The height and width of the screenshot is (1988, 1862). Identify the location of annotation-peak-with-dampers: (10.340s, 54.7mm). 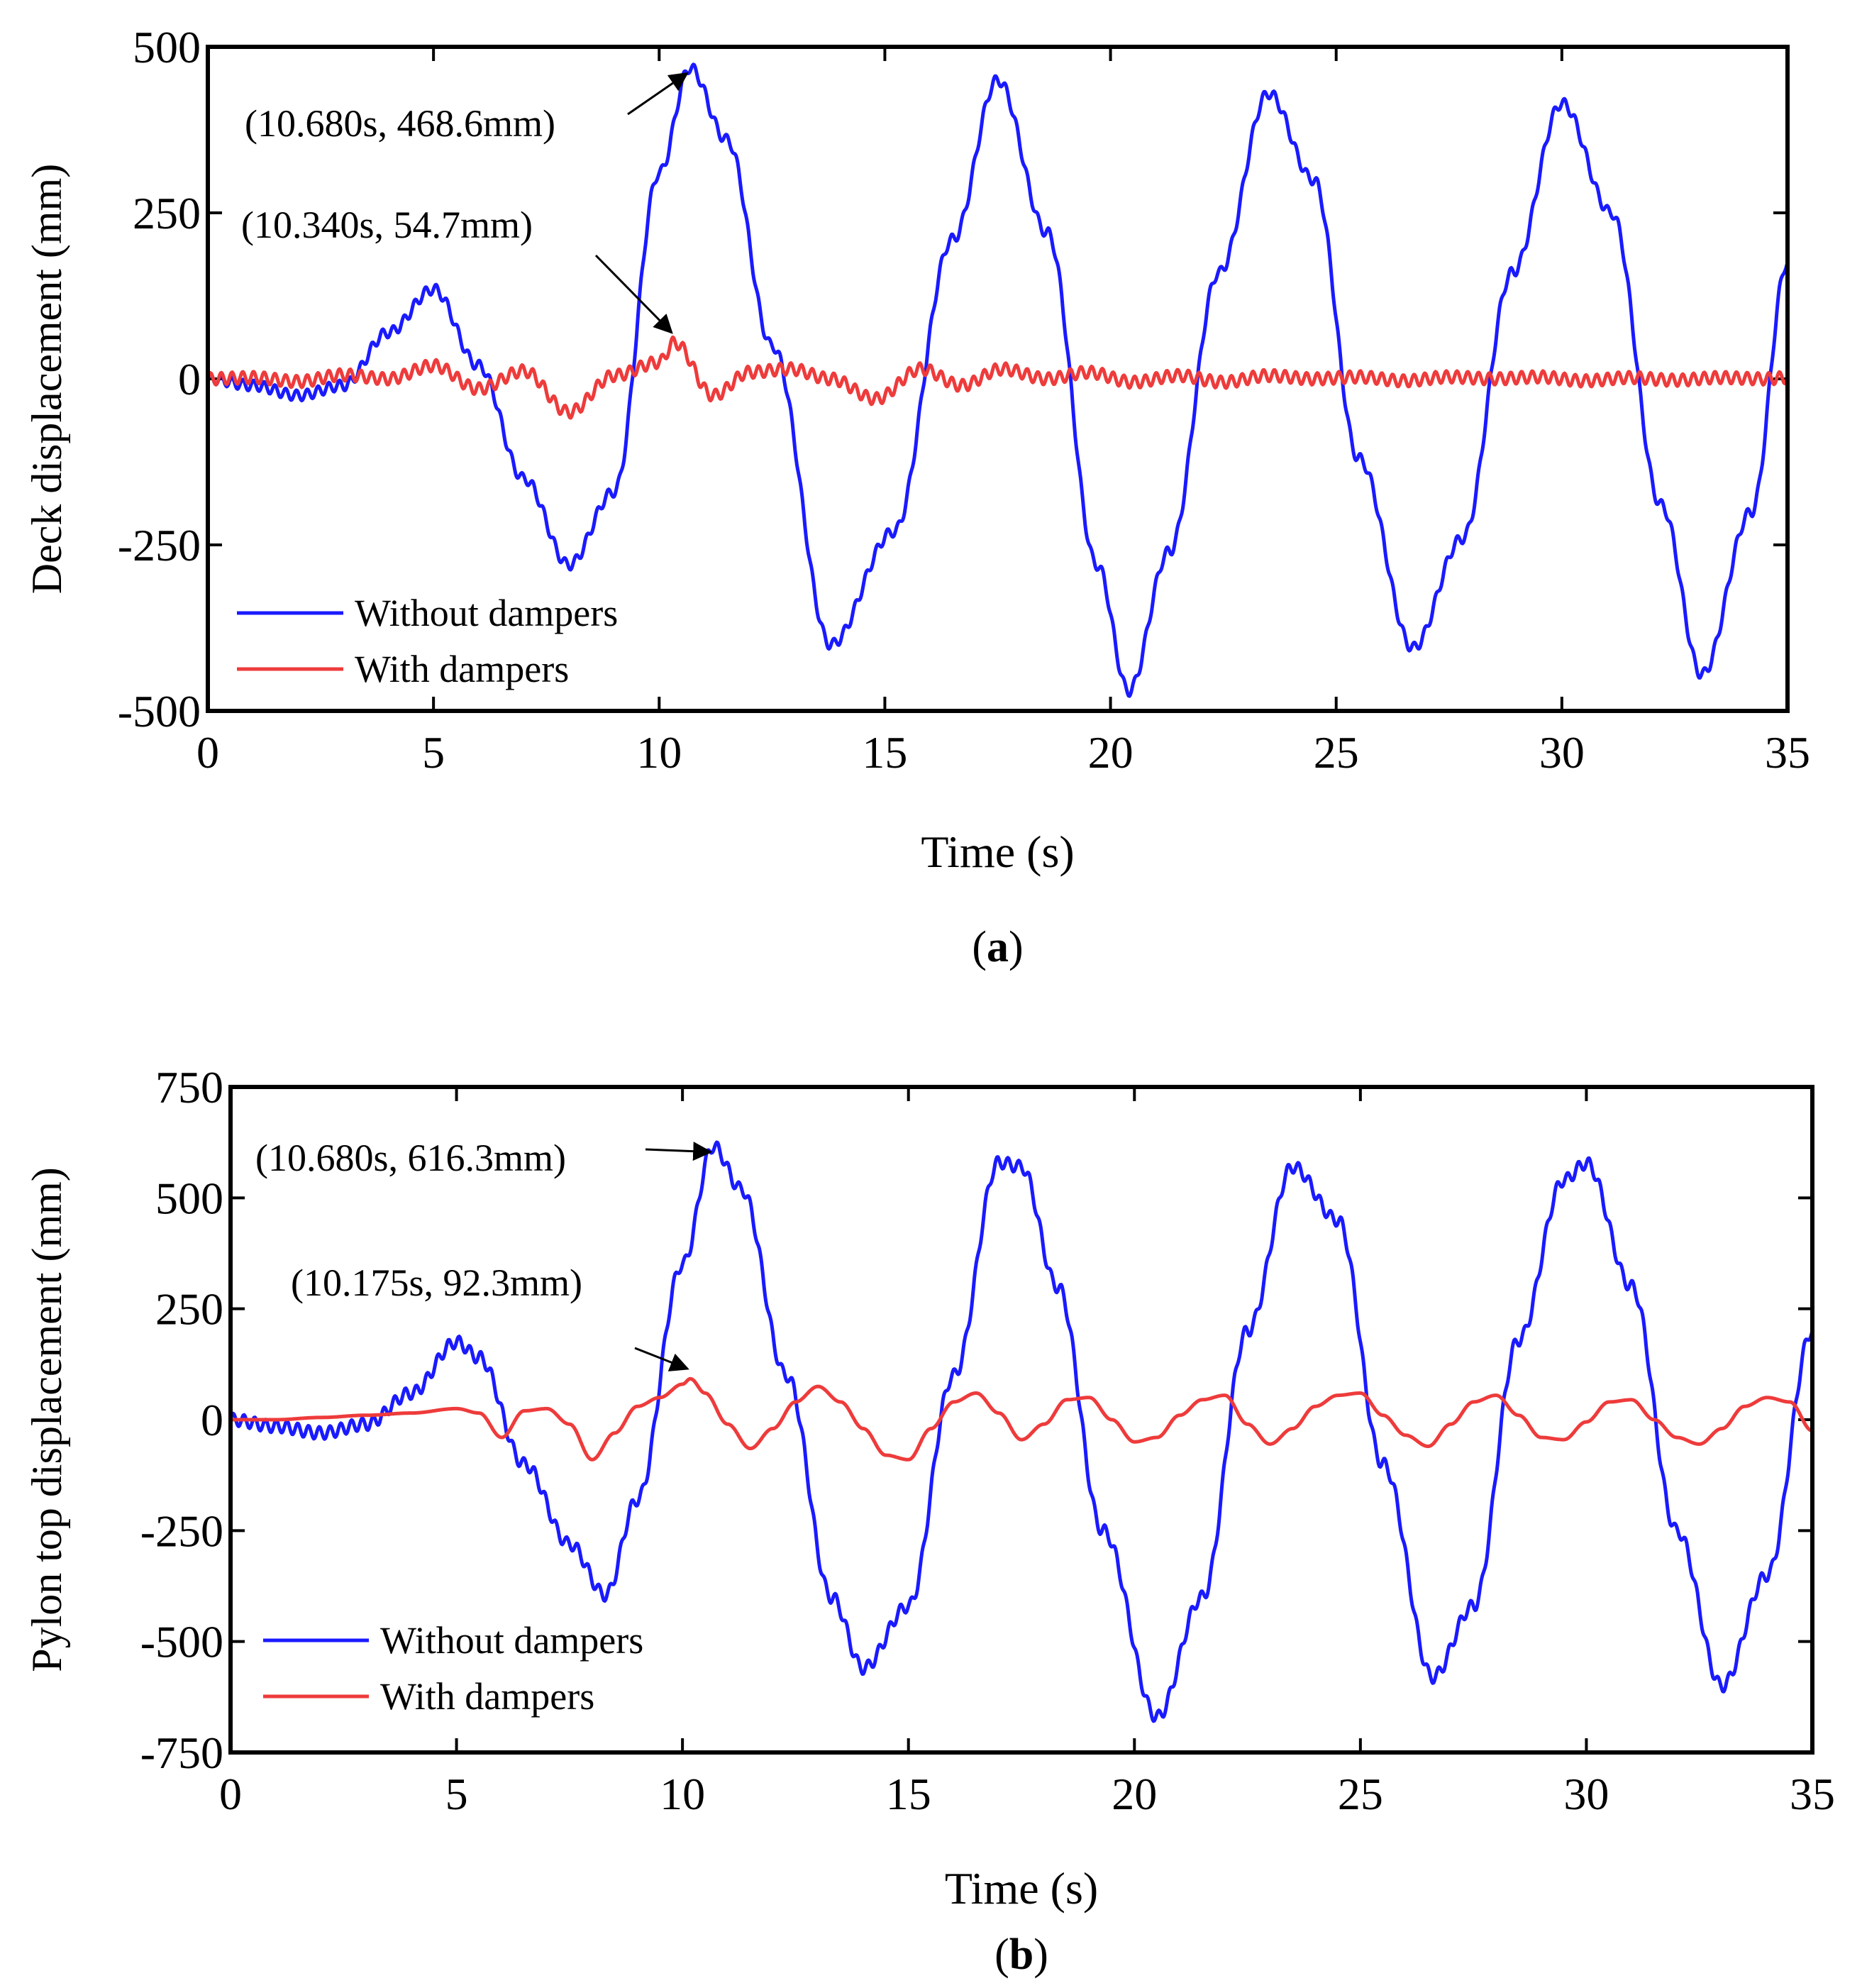
(387, 225).